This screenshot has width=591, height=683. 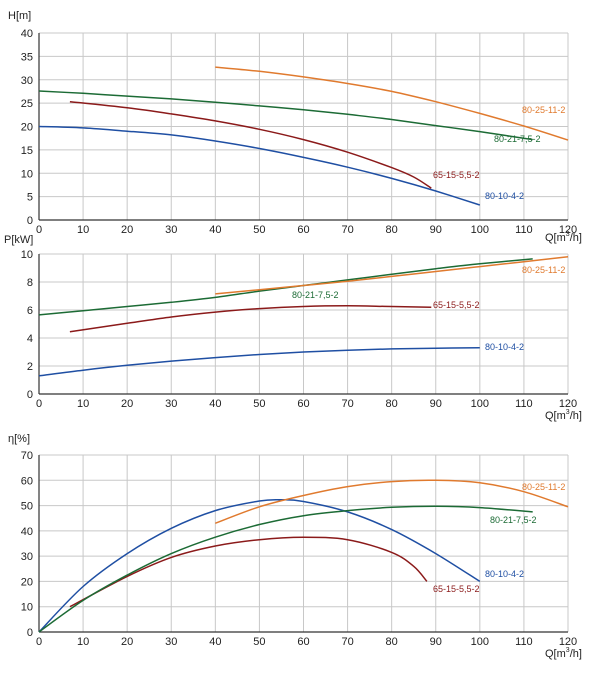 I want to click on y-axis-label: P[kW], so click(x=18, y=240).